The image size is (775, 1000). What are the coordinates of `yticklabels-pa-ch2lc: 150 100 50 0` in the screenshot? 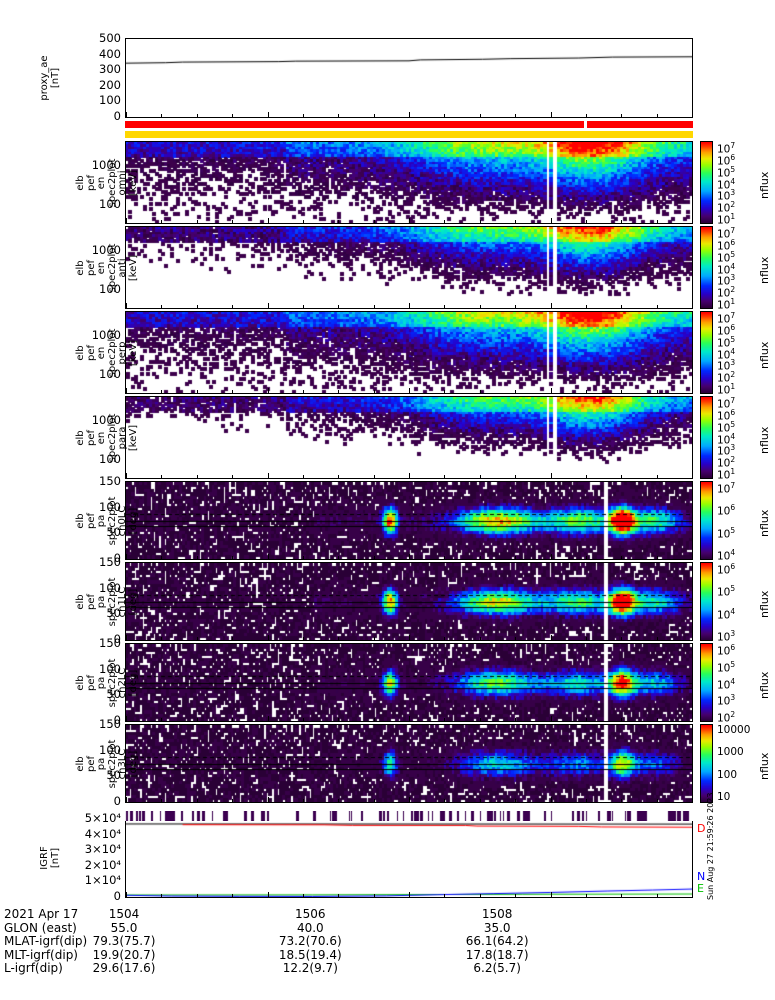 It's located at (98, 681).